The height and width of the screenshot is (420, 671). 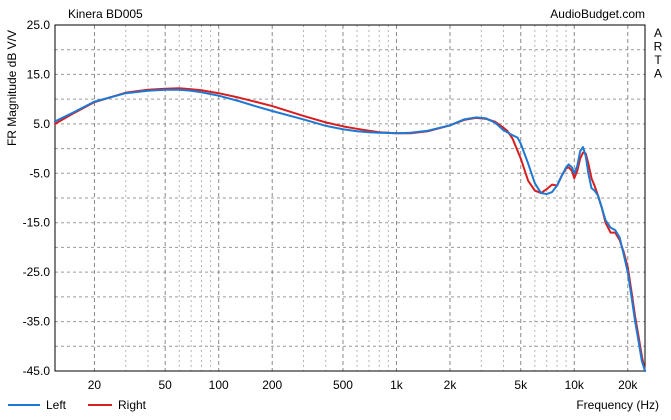 What do you see at coordinates (41, 124) in the screenshot?
I see `y-tick-label: 5.0` at bounding box center [41, 124].